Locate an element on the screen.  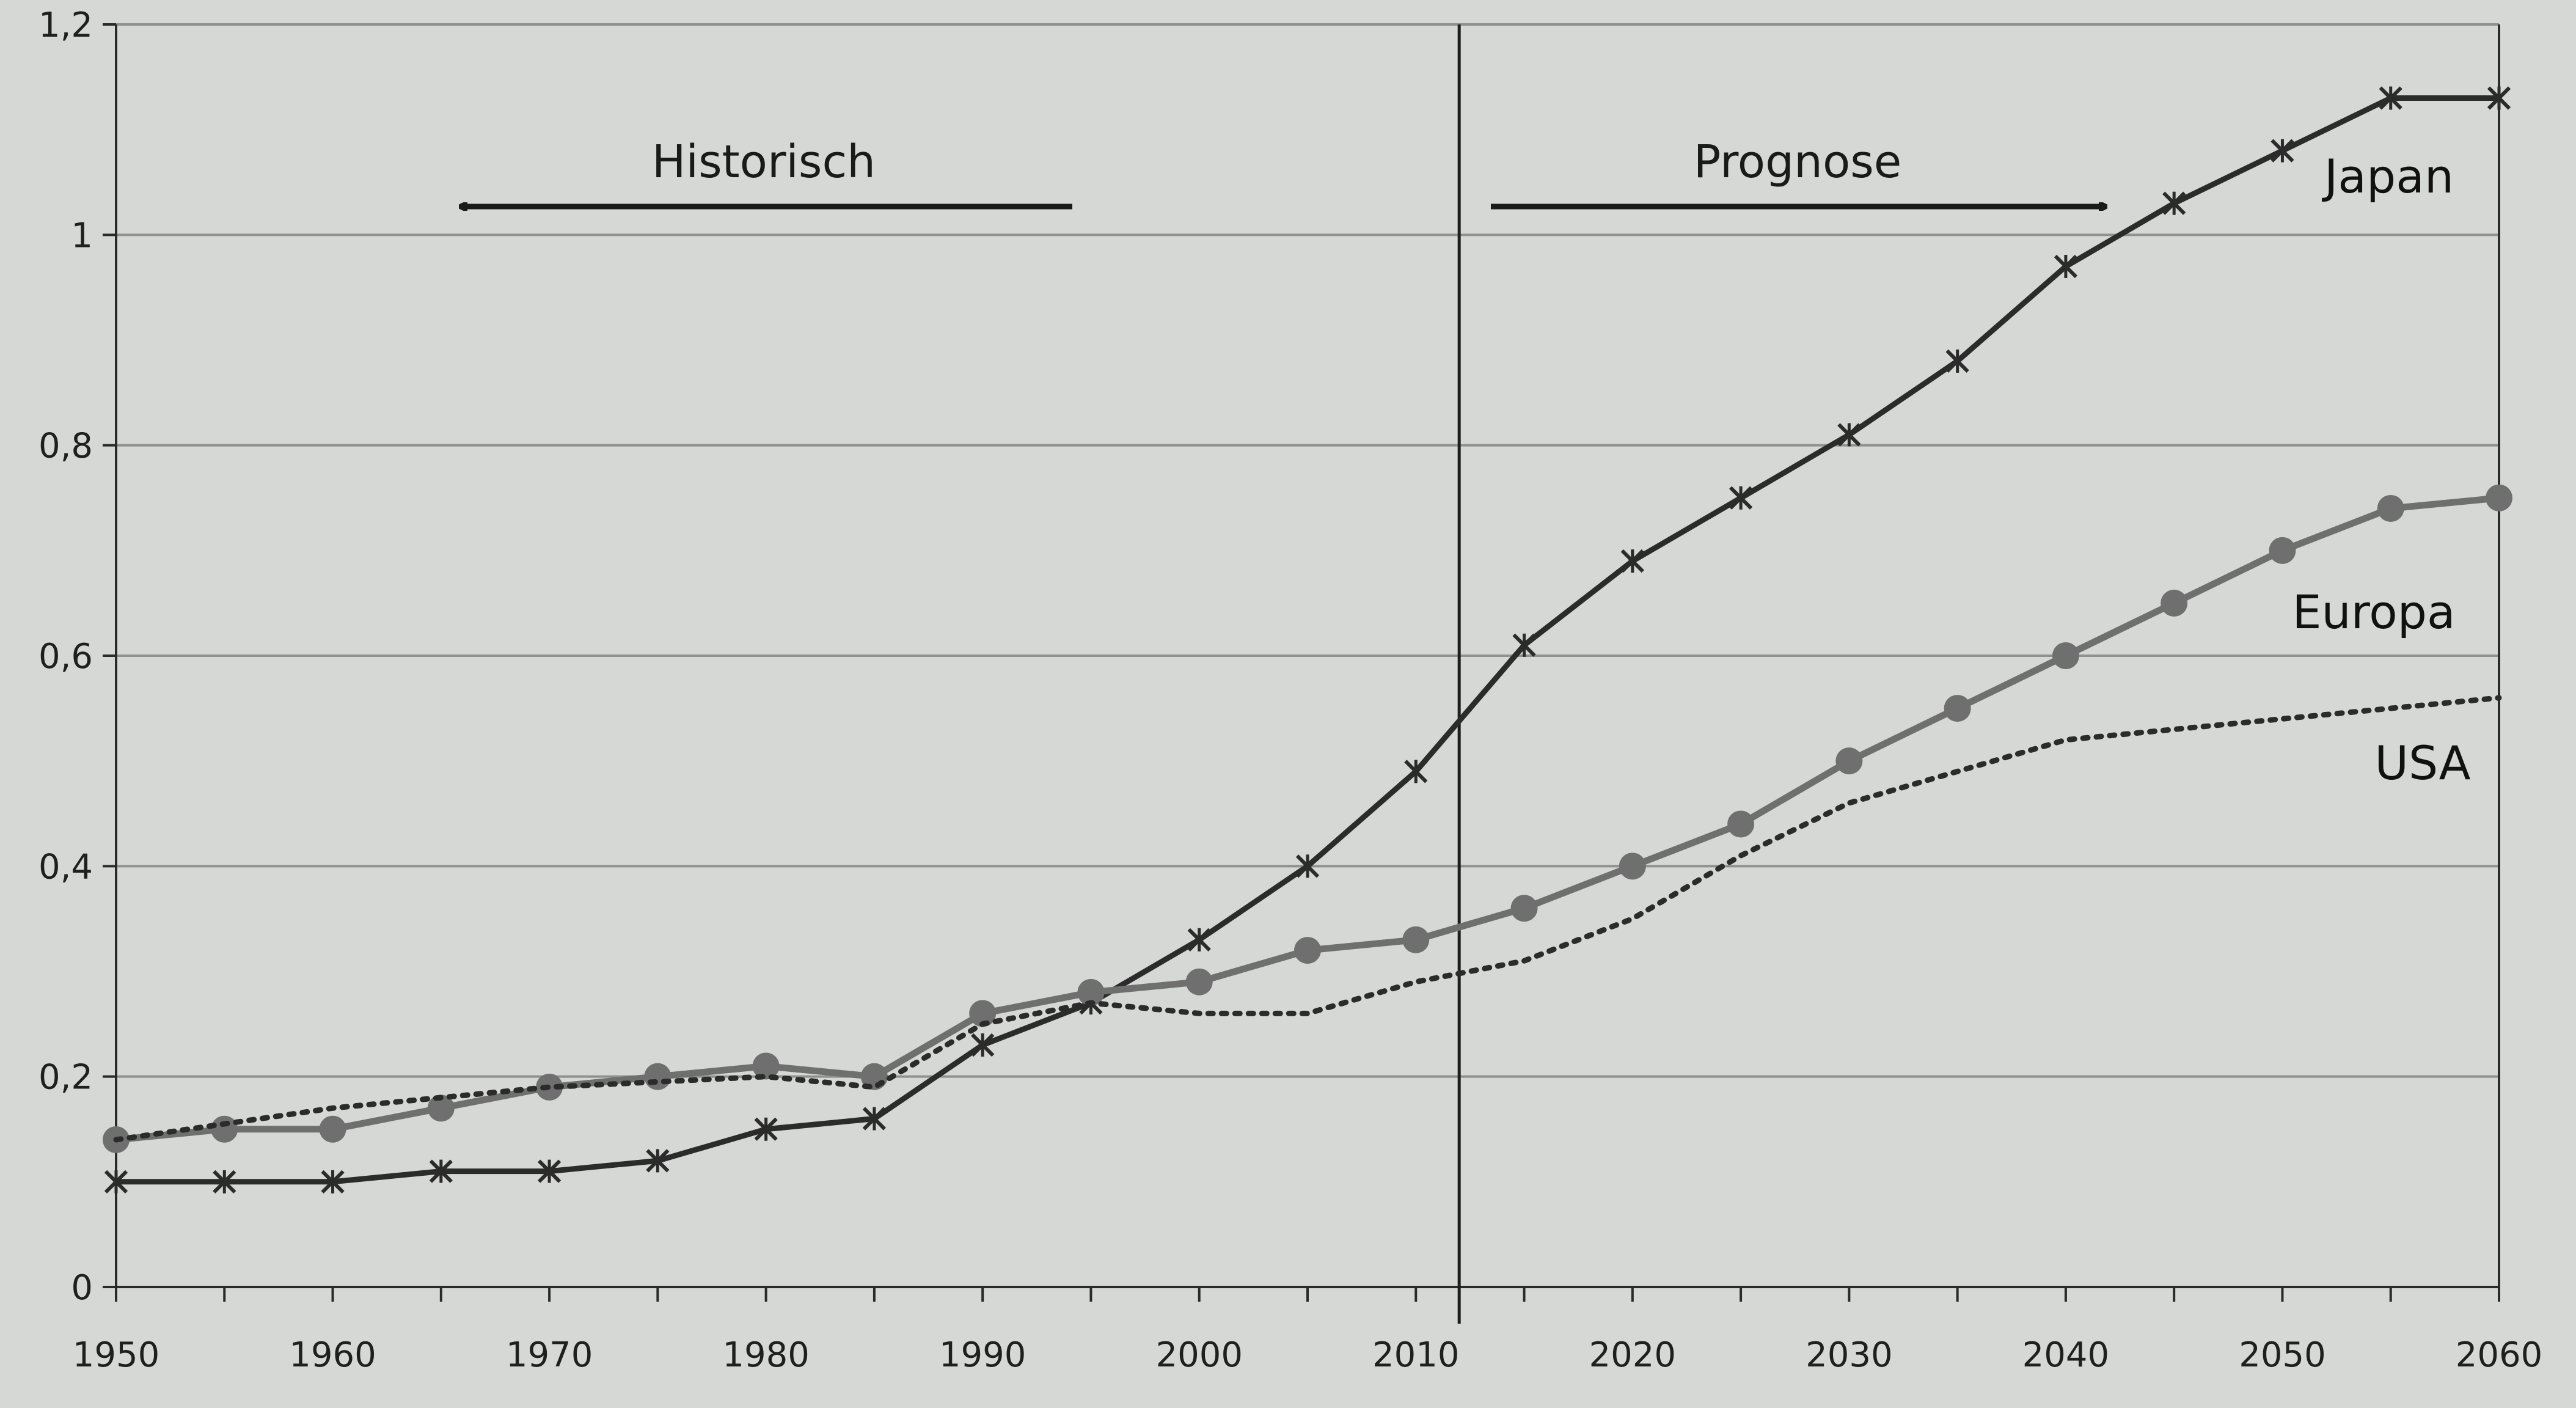
y-tick-label: 0,2 is located at coordinates (65, 1078).